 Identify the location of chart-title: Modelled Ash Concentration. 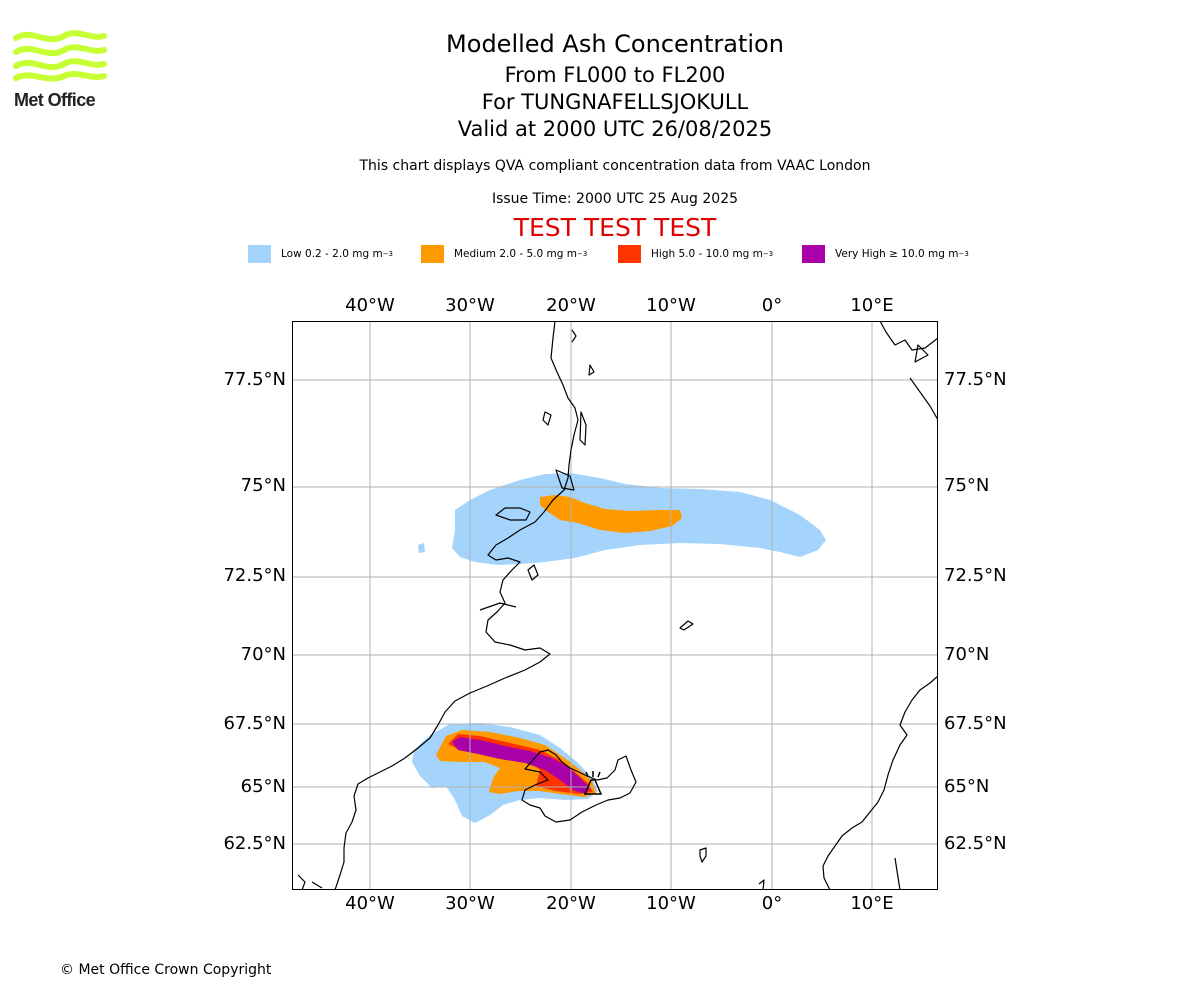
(615, 44).